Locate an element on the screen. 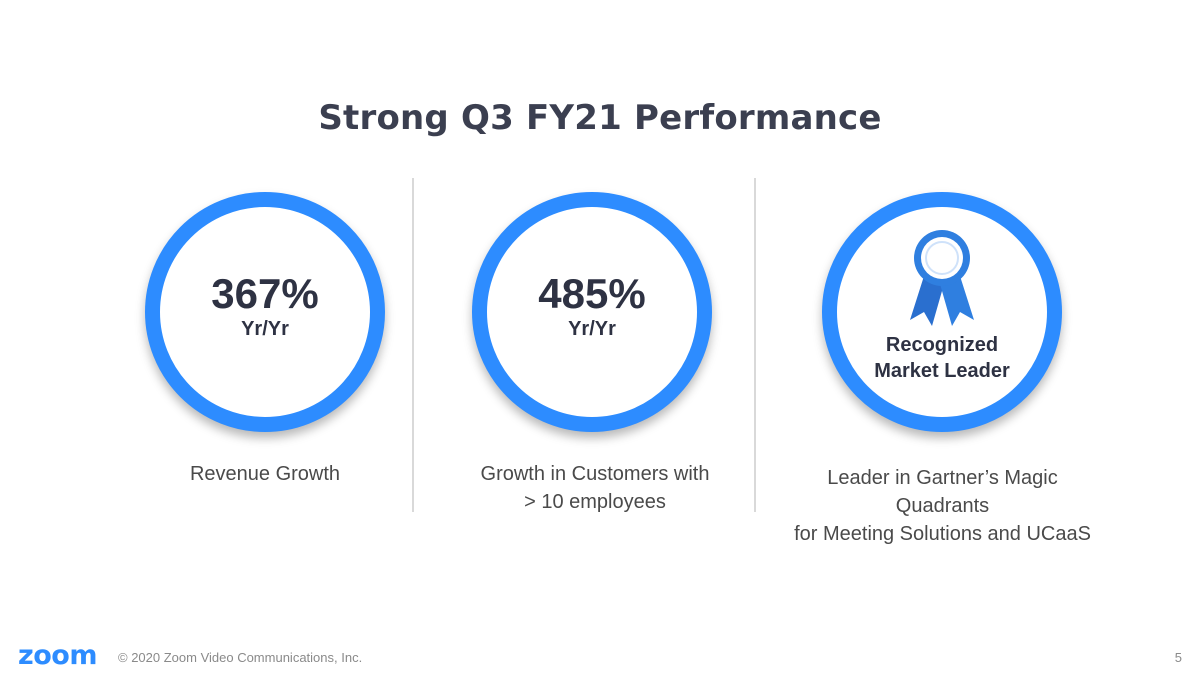 Image resolution: width=1200 pixels, height=680 pixels. caption-line: Revenue Growth is located at coordinates (265, 474).